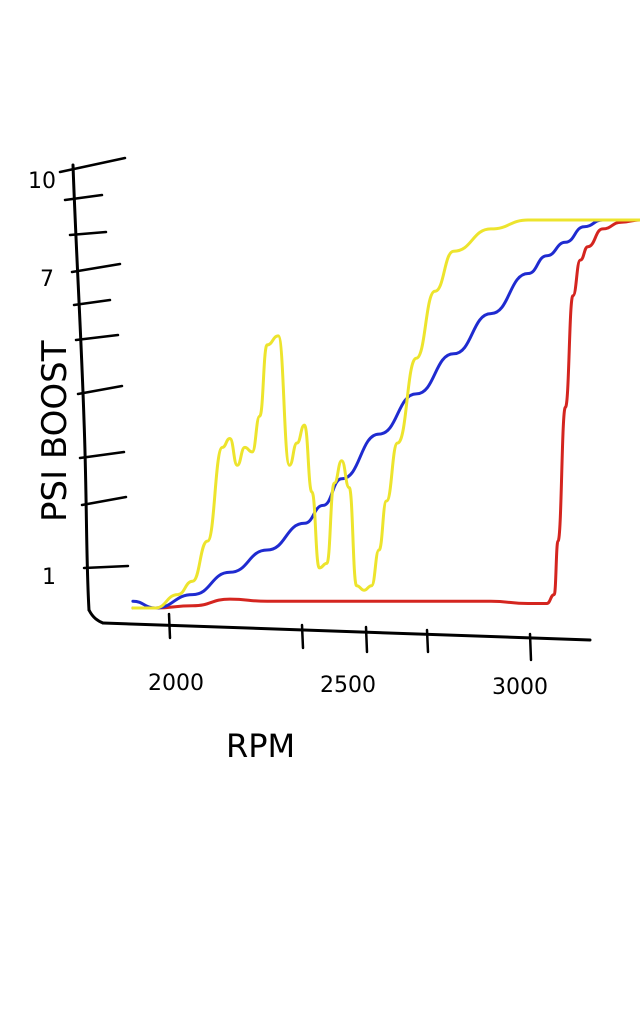 The width and height of the screenshot is (640, 1024). What do you see at coordinates (520, 687) in the screenshot?
I see `x-tick-label: 3000` at bounding box center [520, 687].